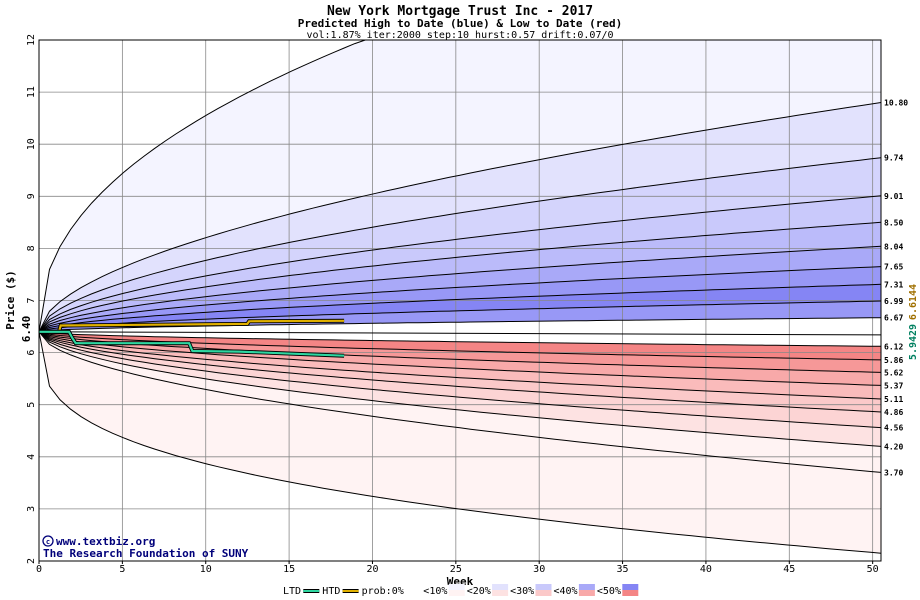 The height and width of the screenshot is (600, 920). What do you see at coordinates (623, 569) in the screenshot?
I see `x-tick-35: 35` at bounding box center [623, 569].